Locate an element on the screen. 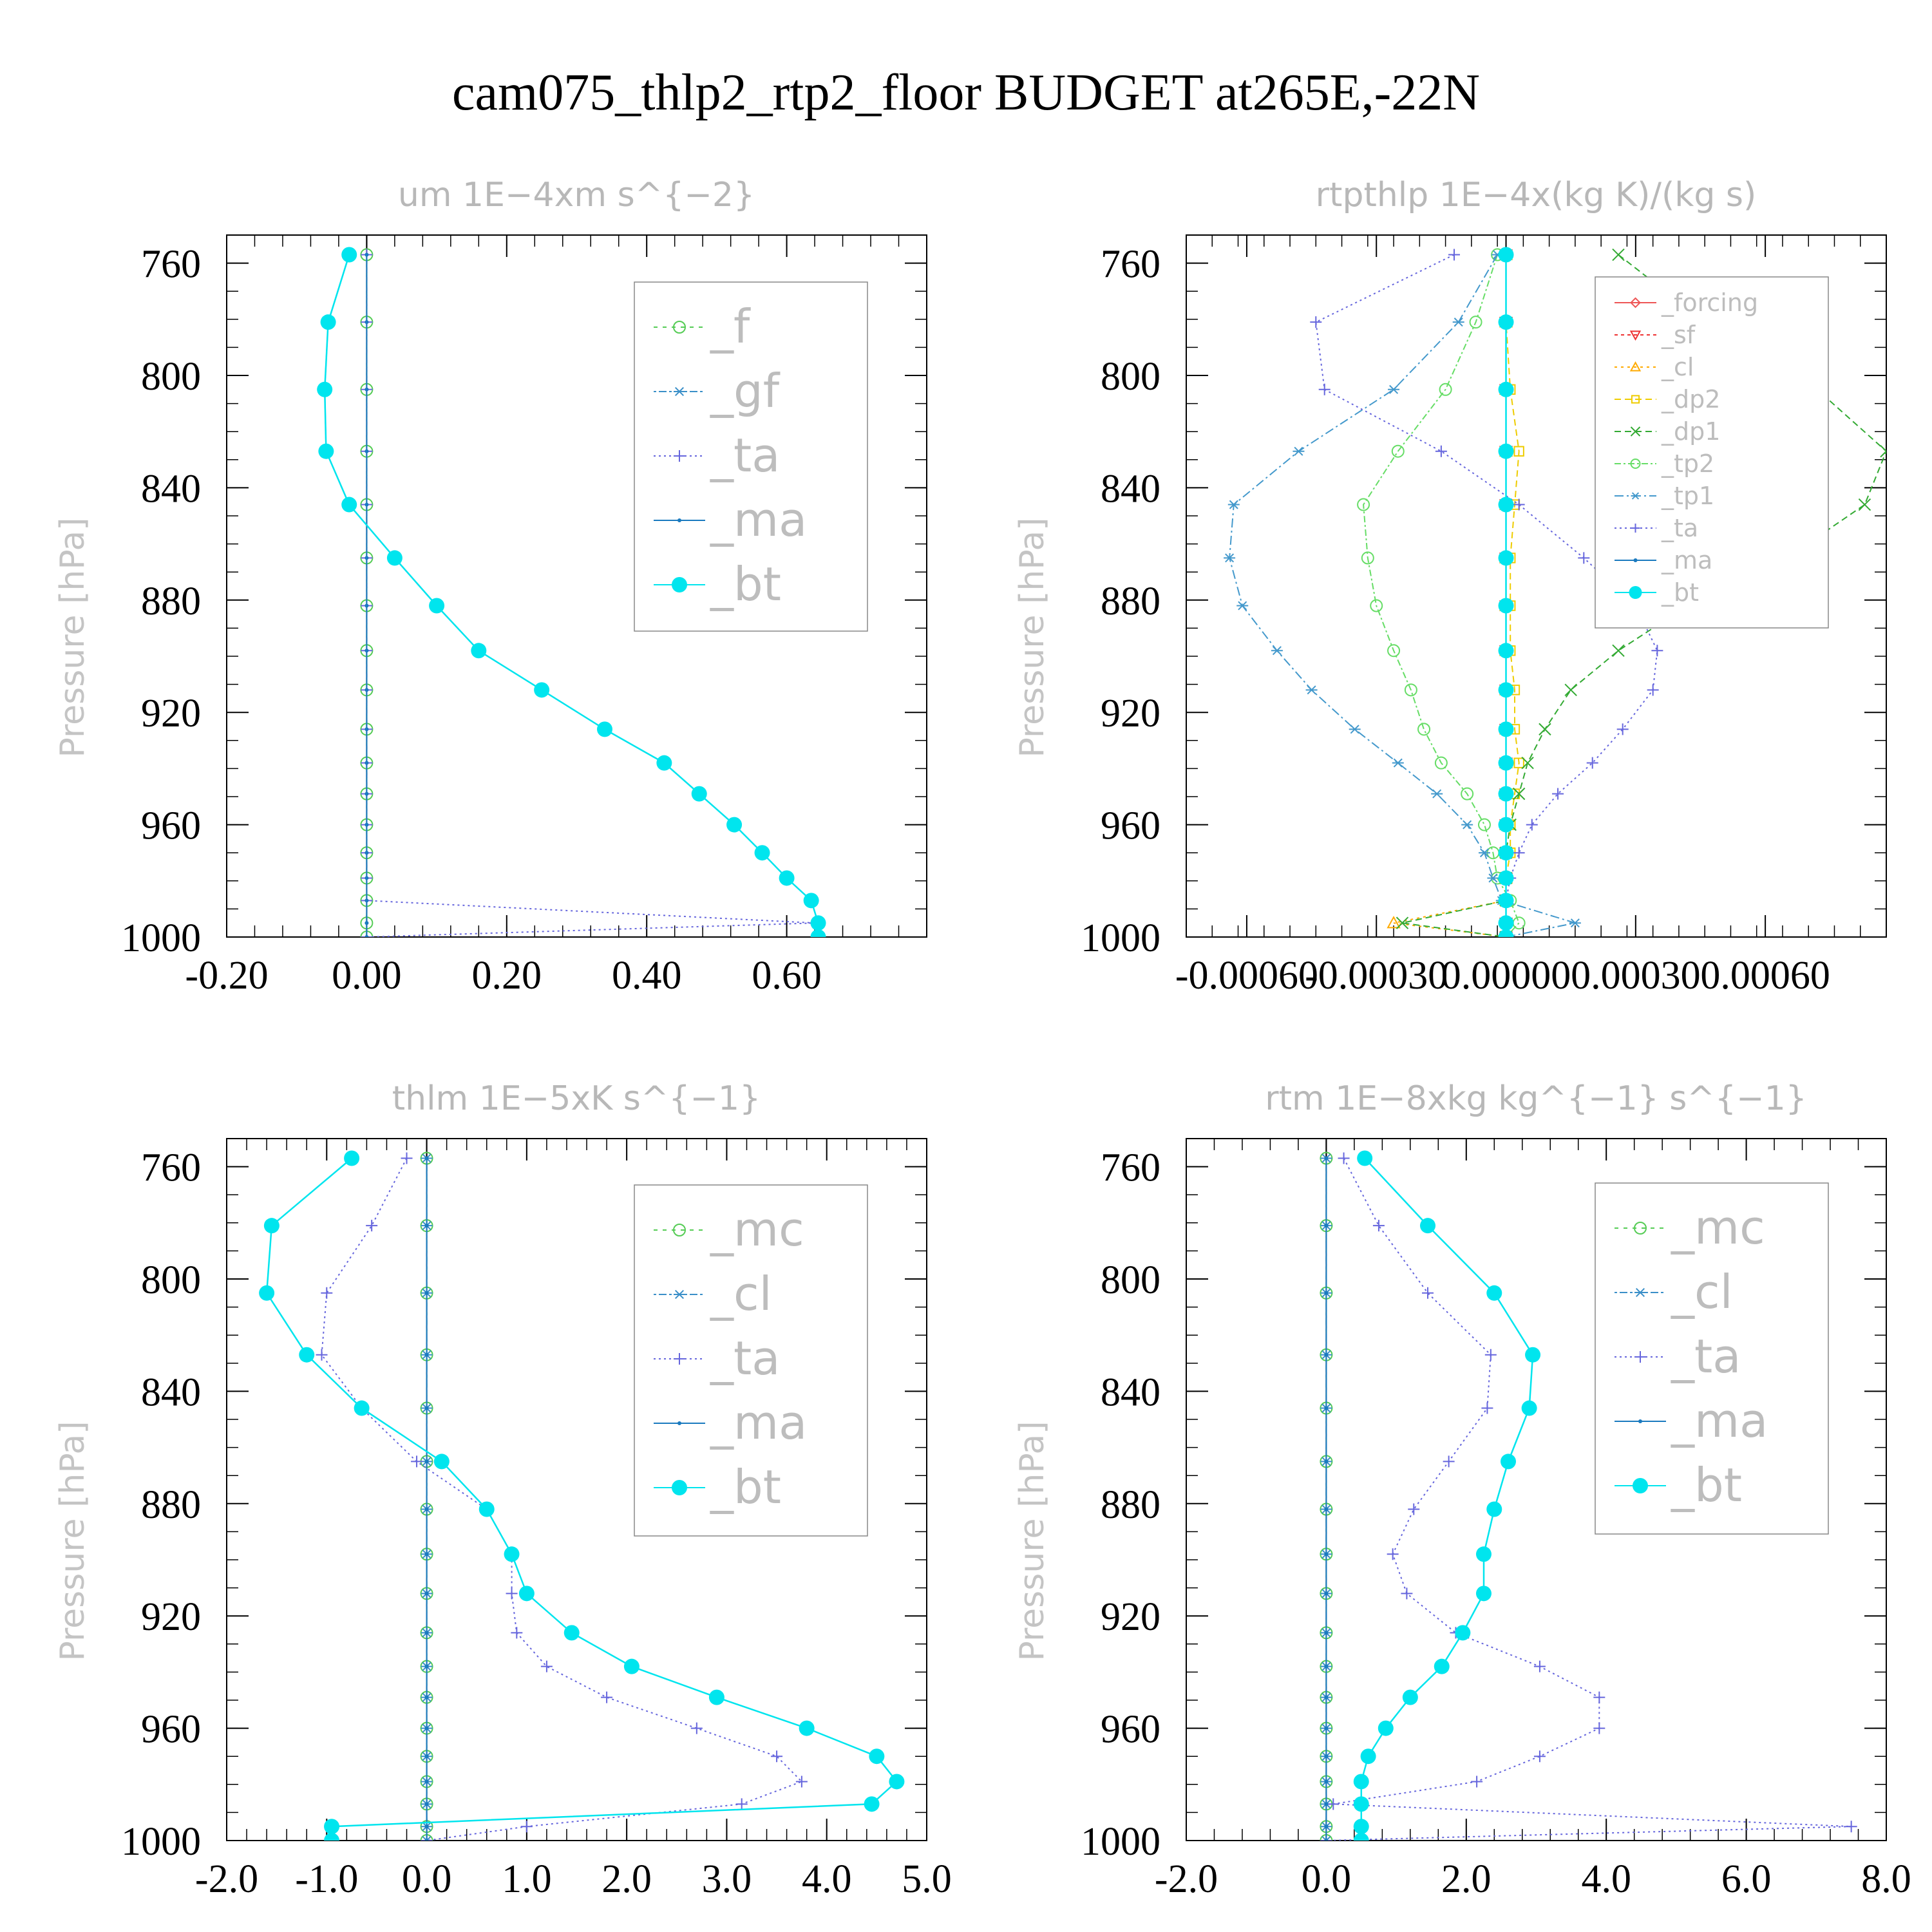 The height and width of the screenshot is (1932, 1932). x-tick-label: 8.0 is located at coordinates (1886, 1879).